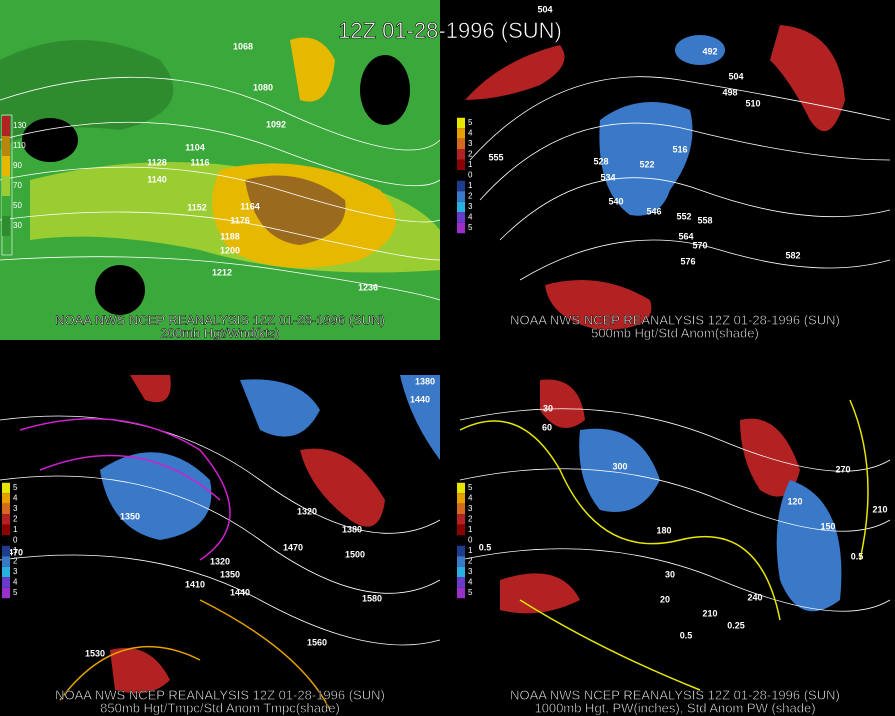  Describe the element at coordinates (619, 466) in the screenshot. I see `contour-label: 300` at that location.